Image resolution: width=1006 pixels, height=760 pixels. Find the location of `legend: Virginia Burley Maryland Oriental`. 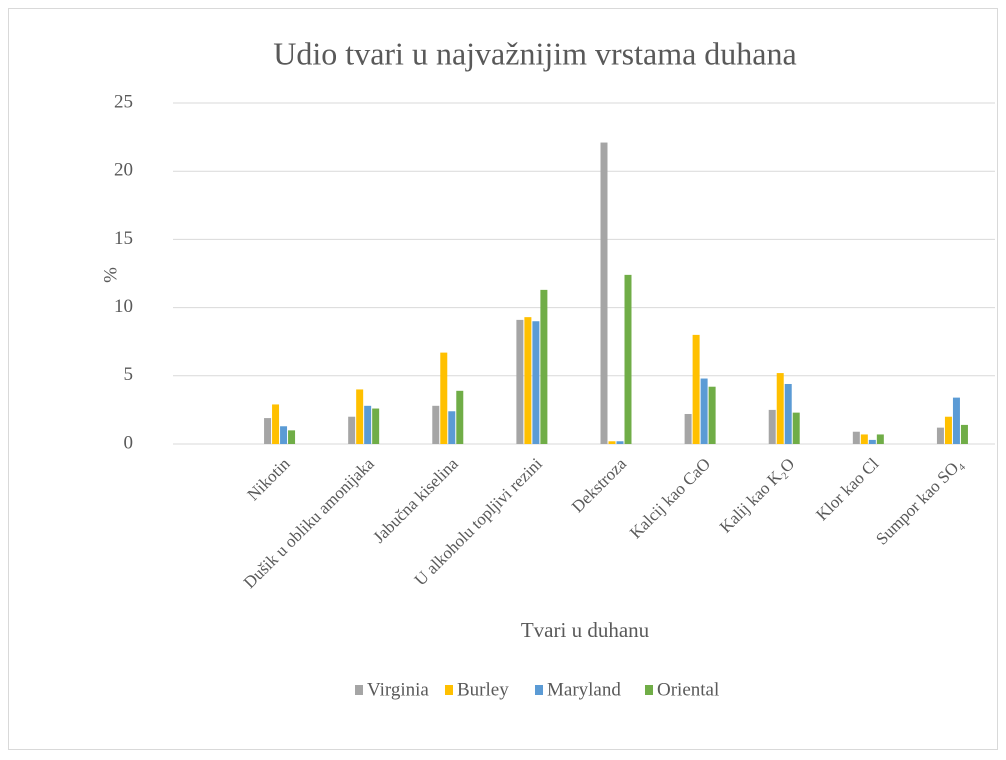

legend: Virginia Burley Maryland Oriental is located at coordinates (537, 689).